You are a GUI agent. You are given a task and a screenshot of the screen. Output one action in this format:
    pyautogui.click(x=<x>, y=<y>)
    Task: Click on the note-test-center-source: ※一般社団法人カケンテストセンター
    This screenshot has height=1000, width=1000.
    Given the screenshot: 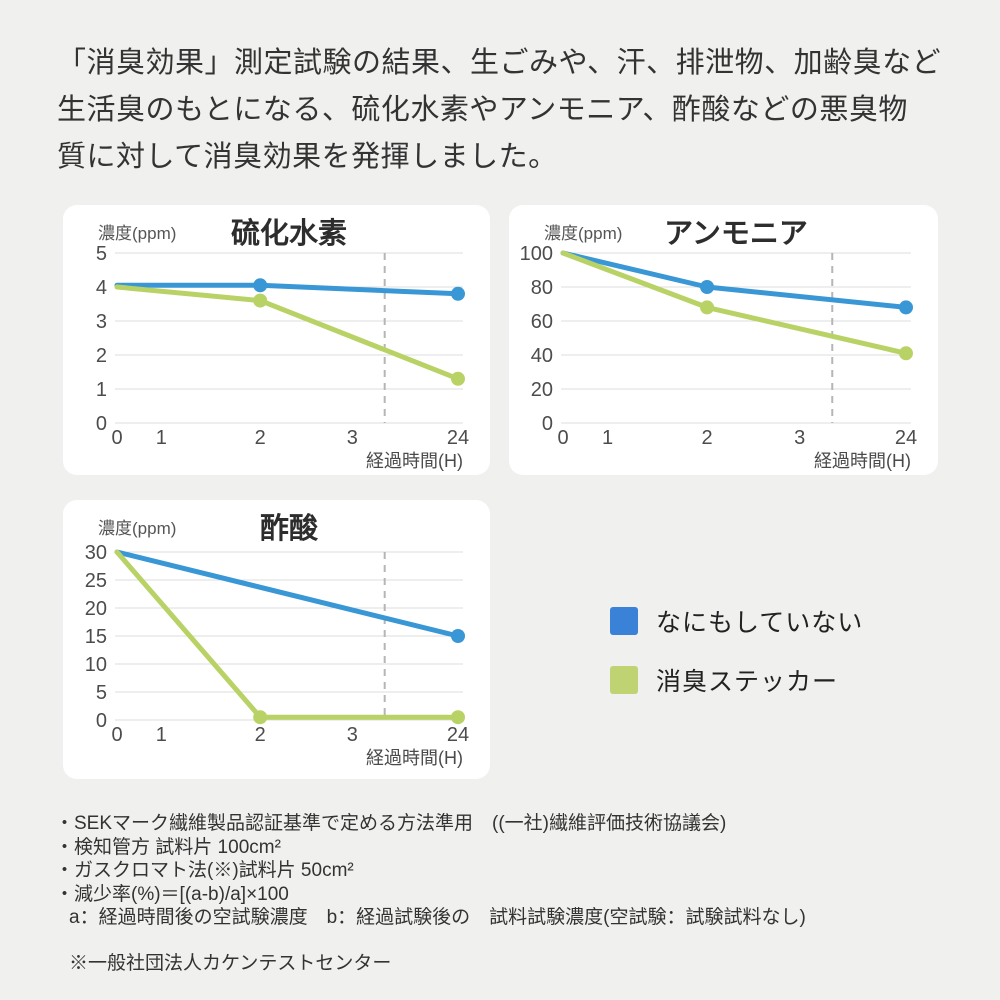 What is the action you would take?
    pyautogui.click(x=230, y=963)
    